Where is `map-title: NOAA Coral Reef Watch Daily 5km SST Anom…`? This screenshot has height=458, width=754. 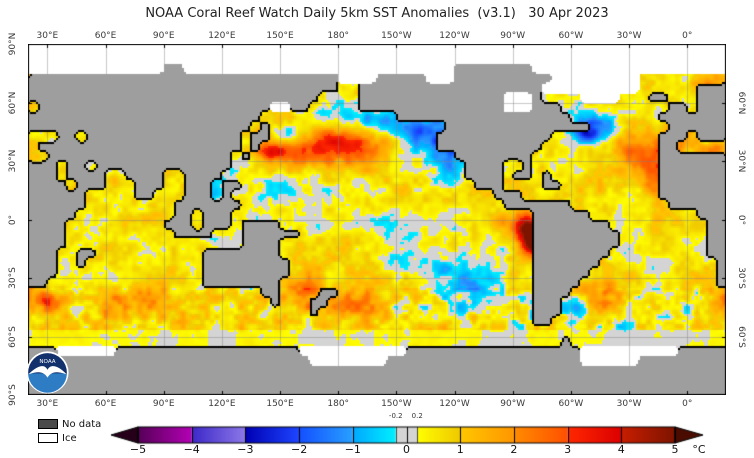 map-title: NOAA Coral Reef Watch Daily 5km SST Anom… is located at coordinates (377, 13).